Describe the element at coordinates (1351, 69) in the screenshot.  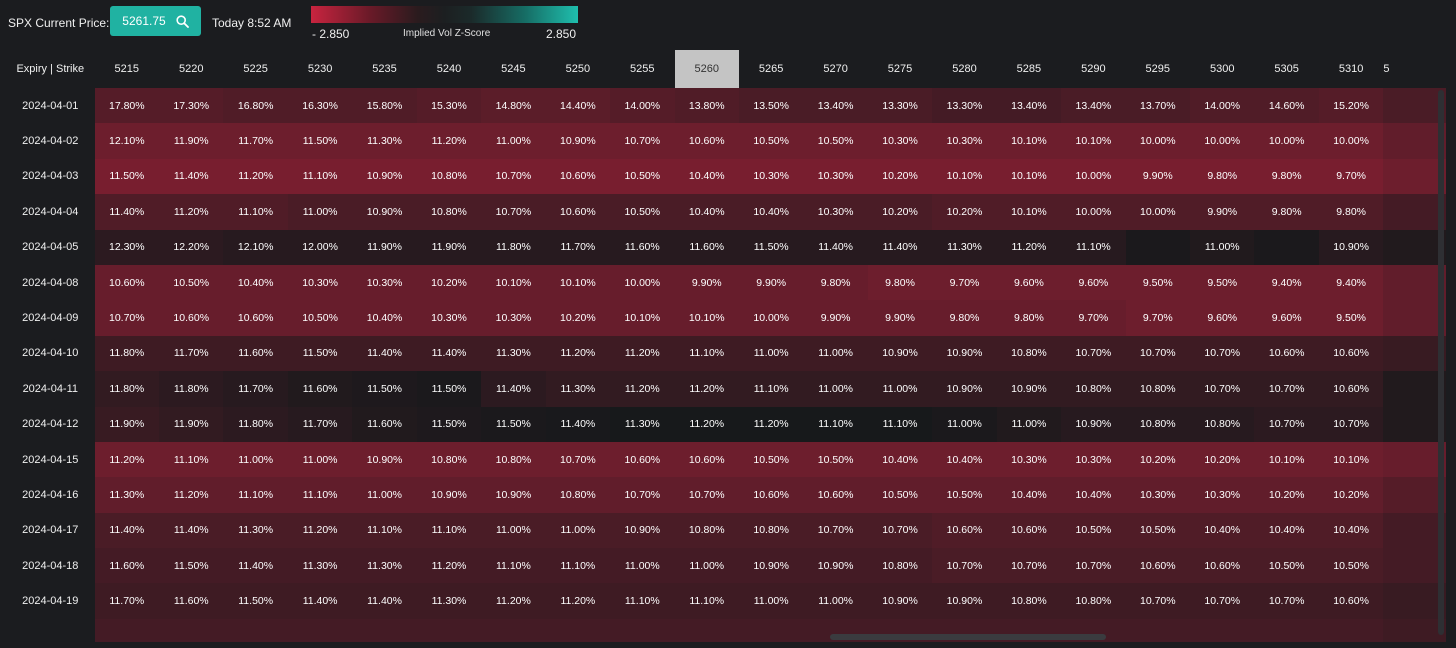
I see `strike-header-5310: 5310` at that location.